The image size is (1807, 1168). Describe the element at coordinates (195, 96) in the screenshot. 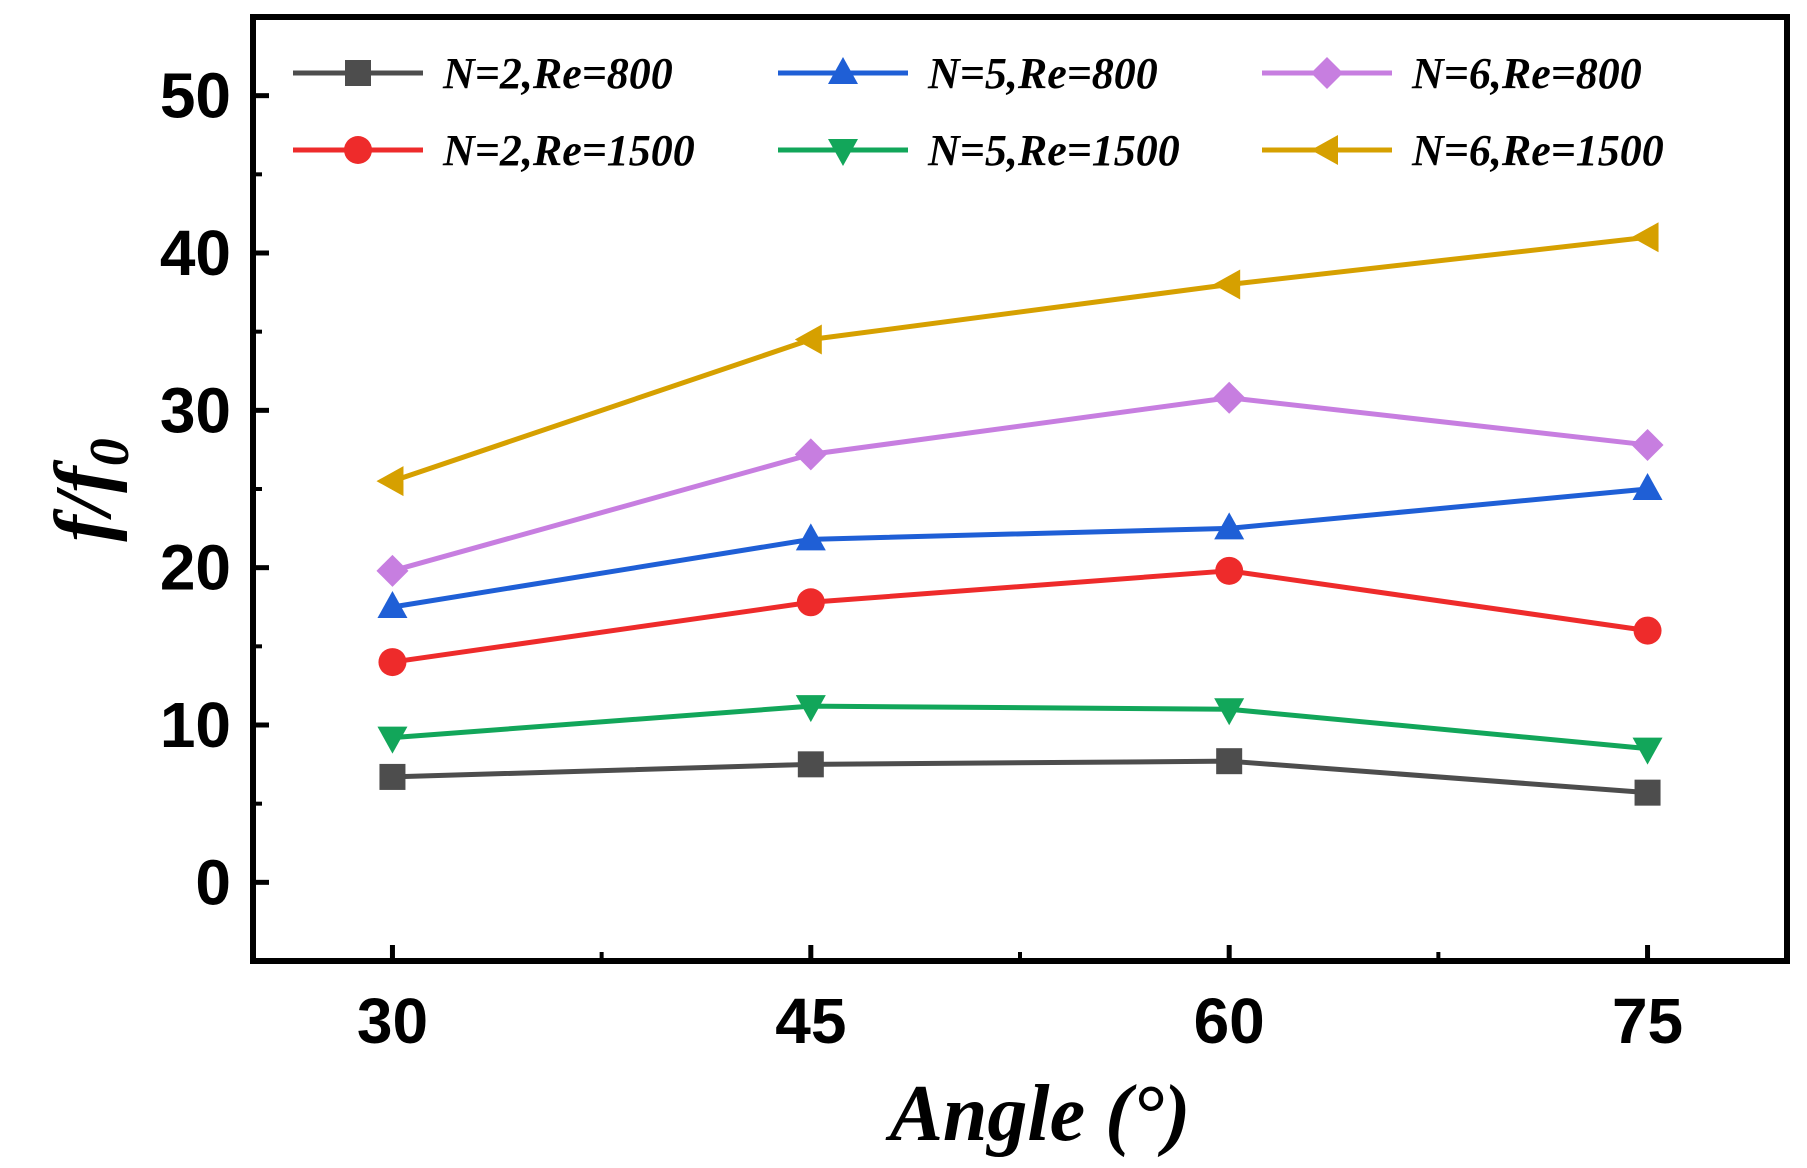

I see `y-tick-label: 50` at that location.